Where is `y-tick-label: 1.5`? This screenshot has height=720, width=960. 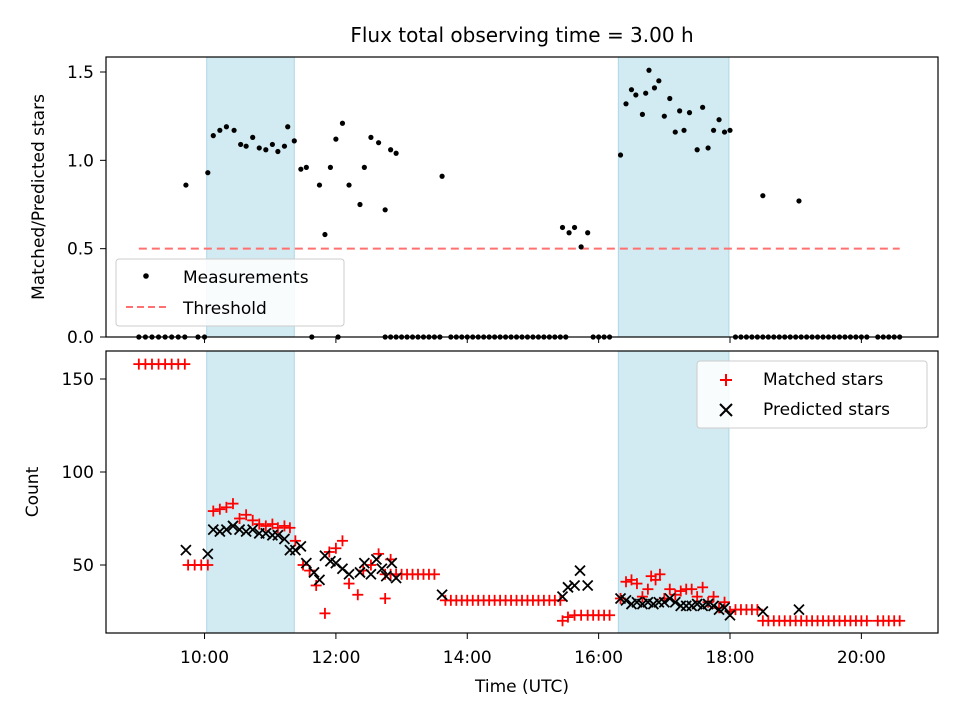 y-tick-label: 1.5 is located at coordinates (80, 73).